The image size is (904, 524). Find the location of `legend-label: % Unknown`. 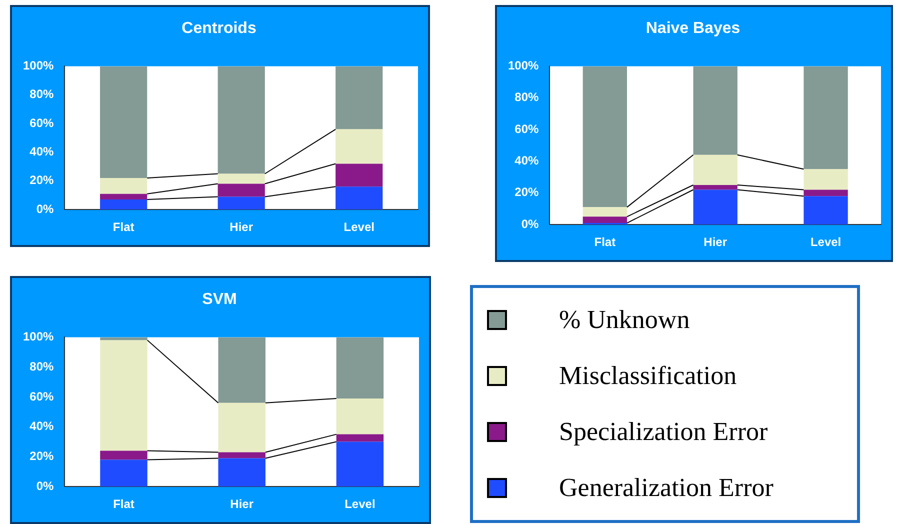

legend-label: % Unknown is located at coordinates (624, 320).